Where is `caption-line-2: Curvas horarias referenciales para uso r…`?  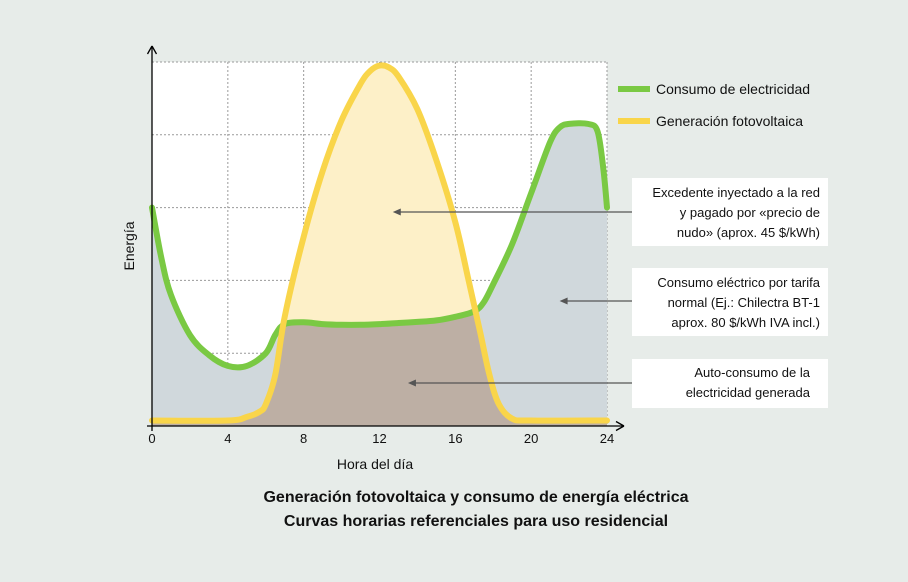 caption-line-2: Curvas horarias referenciales para uso r… is located at coordinates (476, 521).